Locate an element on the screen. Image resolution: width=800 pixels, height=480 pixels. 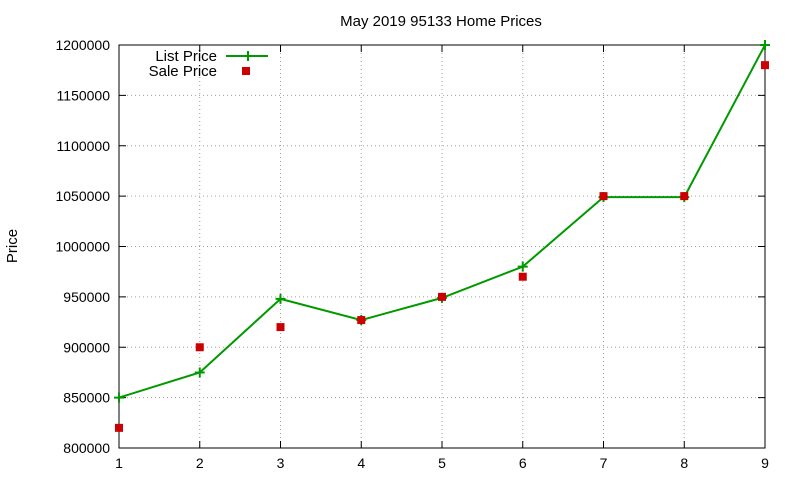
x-tick-label: 6 is located at coordinates (523, 463).